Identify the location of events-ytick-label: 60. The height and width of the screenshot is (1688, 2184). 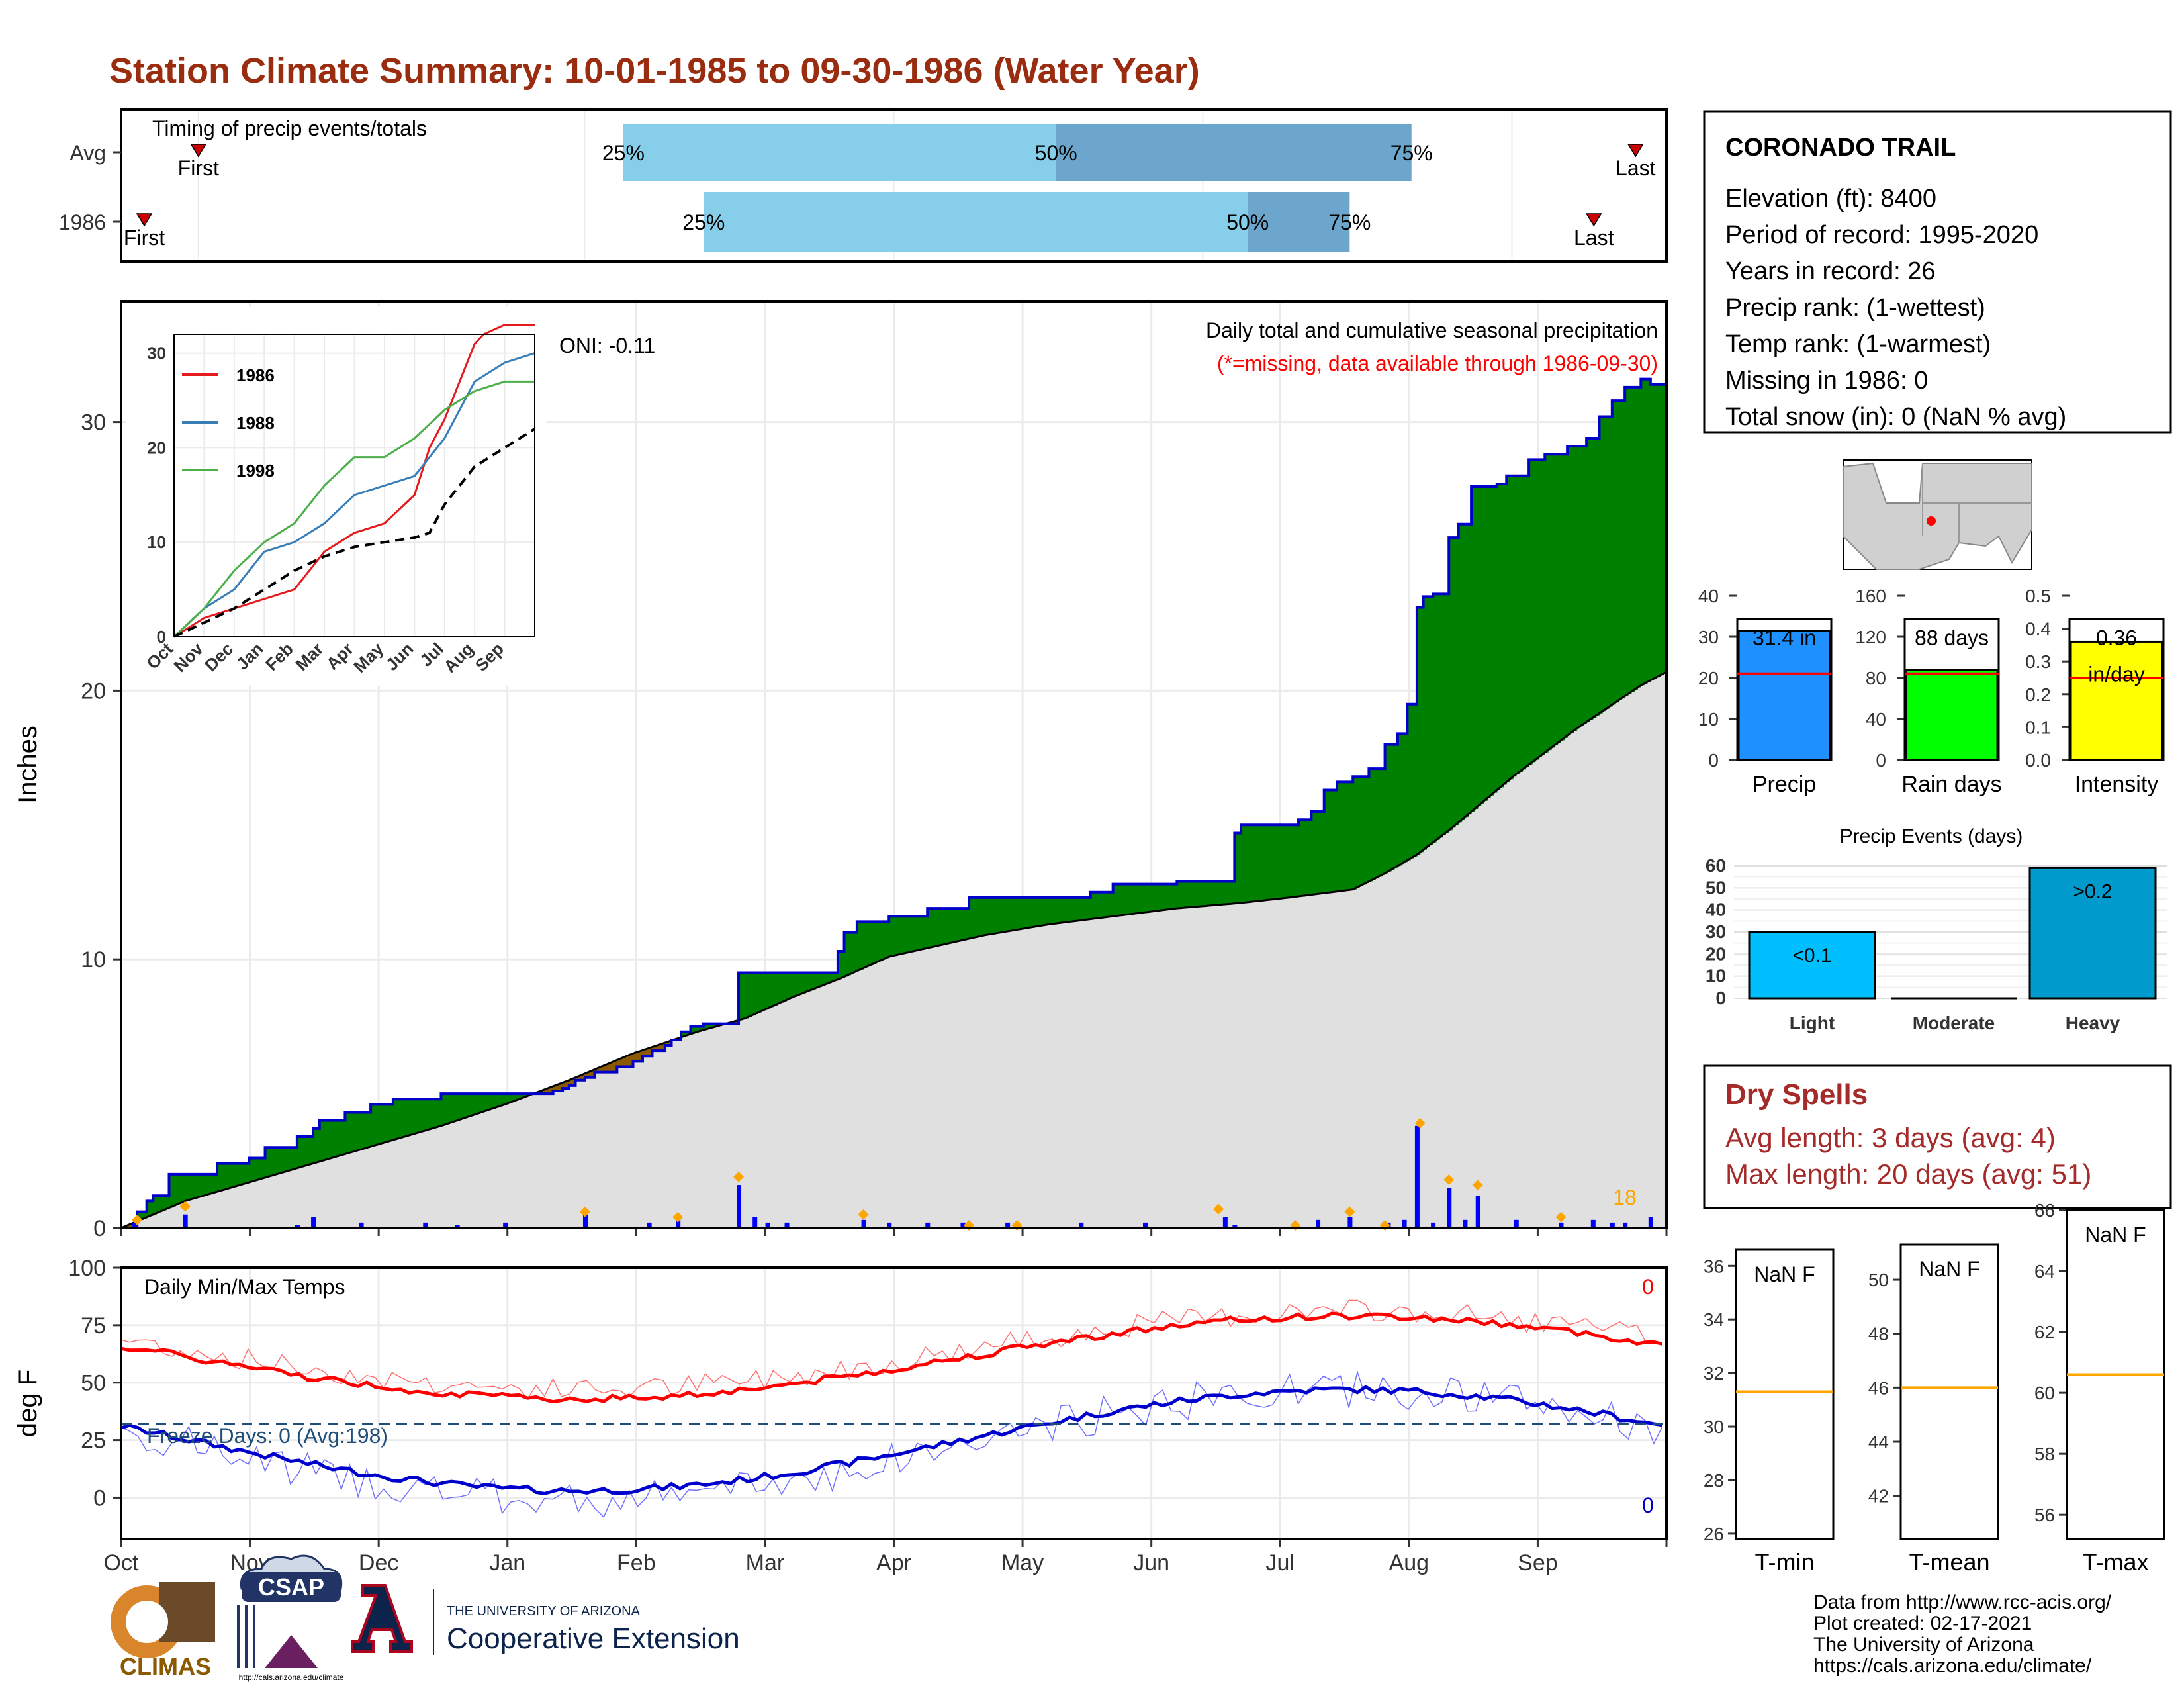
(1716, 865).